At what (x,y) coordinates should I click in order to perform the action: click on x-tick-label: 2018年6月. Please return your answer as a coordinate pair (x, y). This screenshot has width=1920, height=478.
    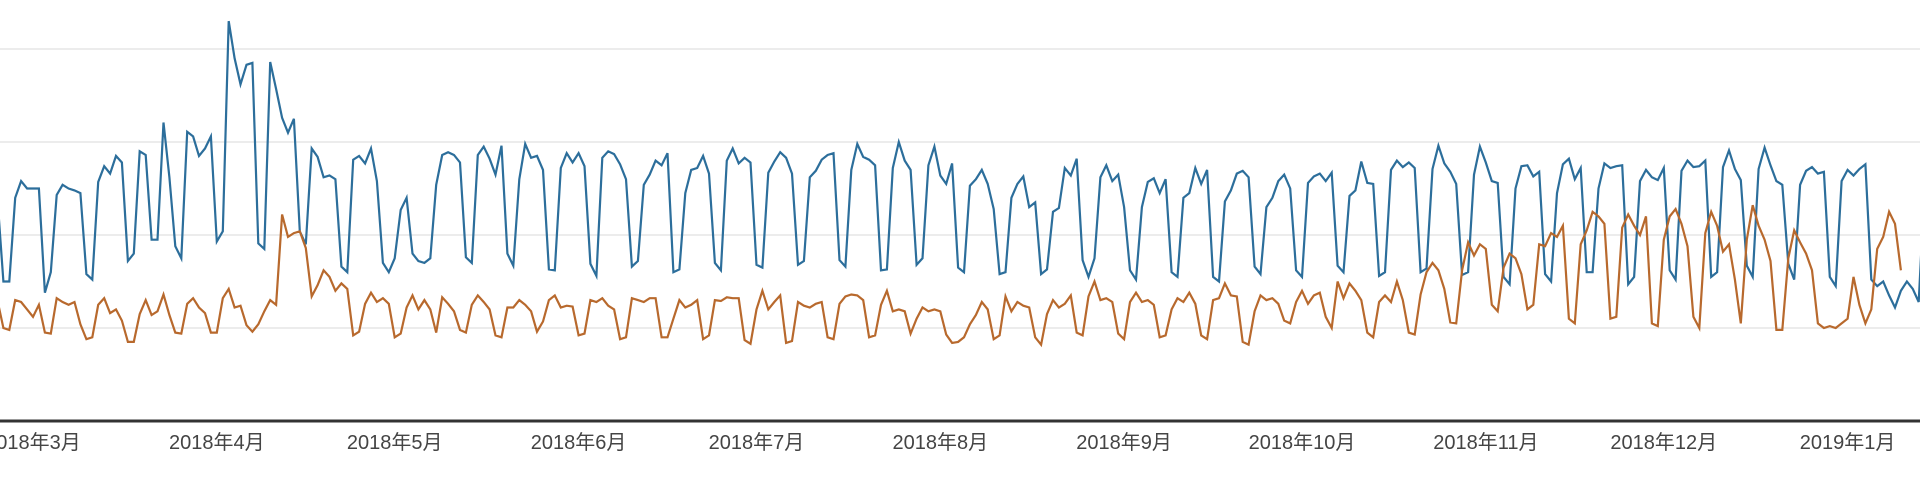
    Looking at the image, I should click on (579, 442).